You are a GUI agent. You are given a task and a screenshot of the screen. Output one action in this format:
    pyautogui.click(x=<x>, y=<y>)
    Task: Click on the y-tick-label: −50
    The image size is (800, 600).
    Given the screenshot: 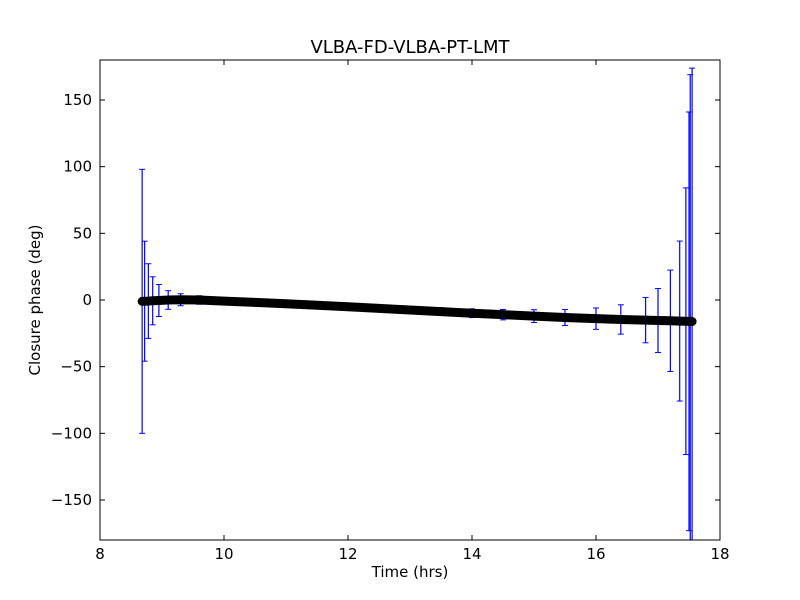 What is the action you would take?
    pyautogui.click(x=76, y=367)
    